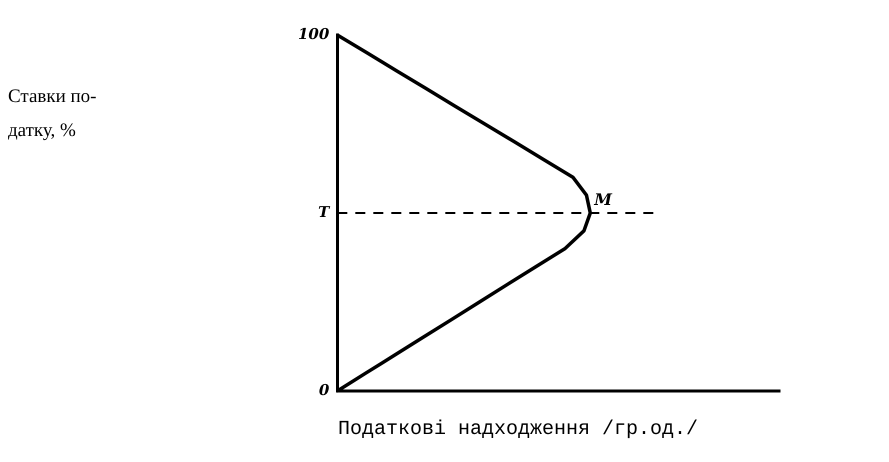 This screenshot has width=889, height=462. Describe the element at coordinates (603, 200) in the screenshot. I see `annotation: M` at that location.